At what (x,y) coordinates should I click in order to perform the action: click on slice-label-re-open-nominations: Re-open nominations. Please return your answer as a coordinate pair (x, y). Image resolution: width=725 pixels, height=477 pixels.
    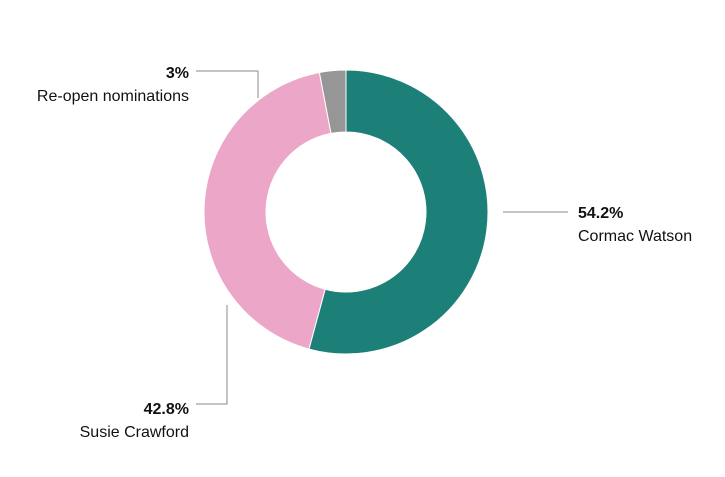
    Looking at the image, I should click on (113, 96).